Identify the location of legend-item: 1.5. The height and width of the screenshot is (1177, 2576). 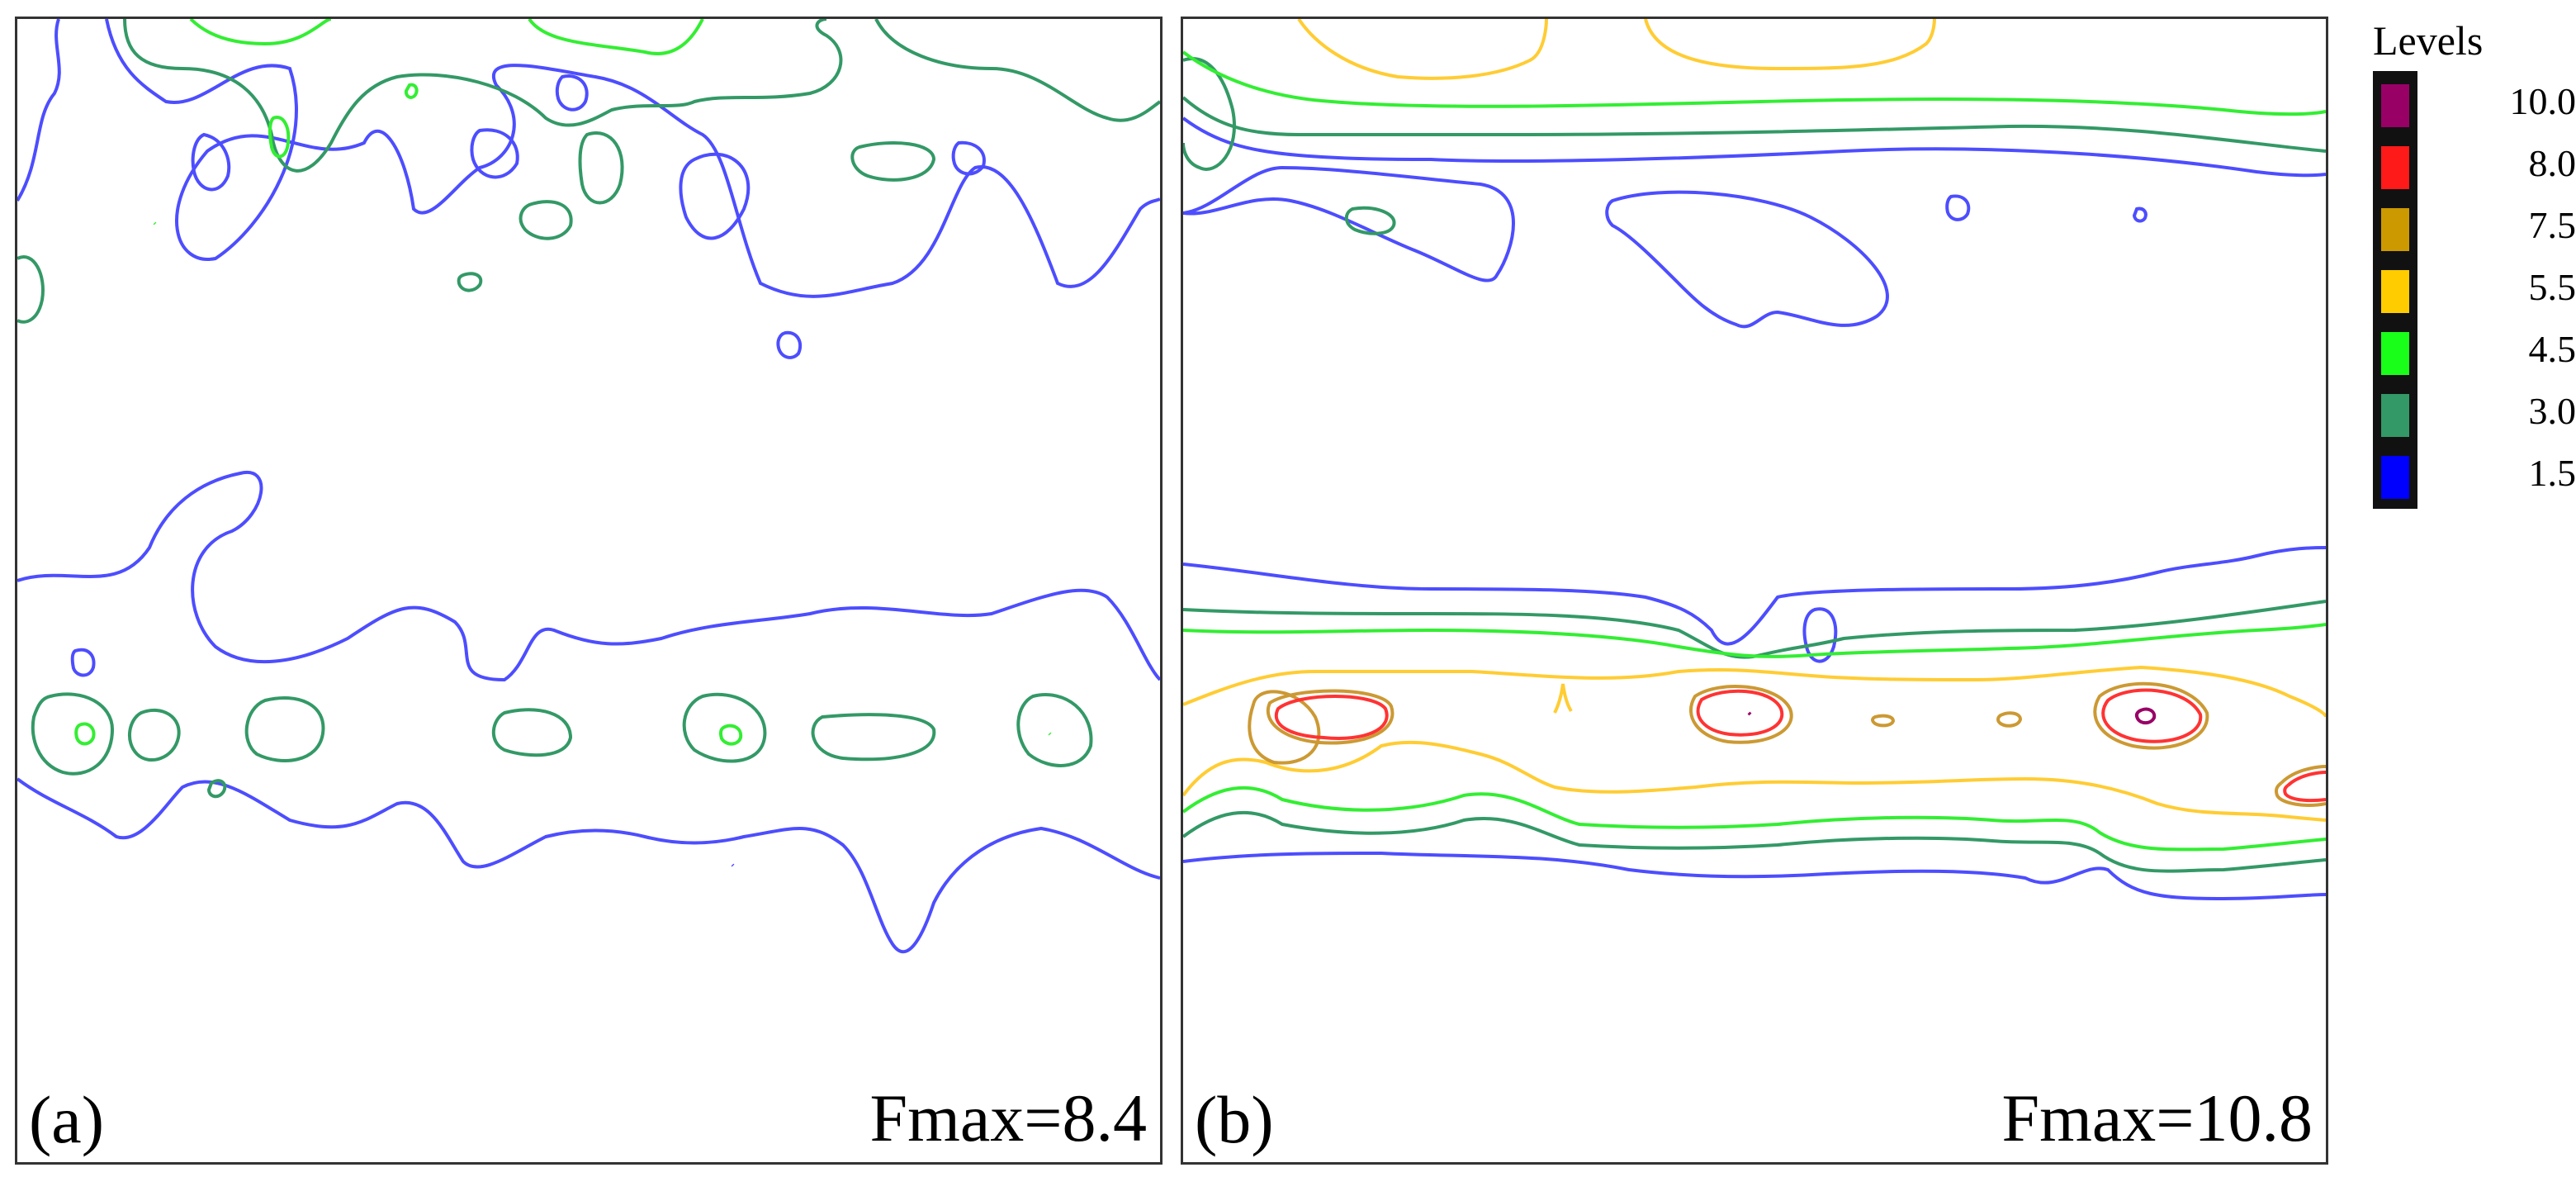
(2473, 482).